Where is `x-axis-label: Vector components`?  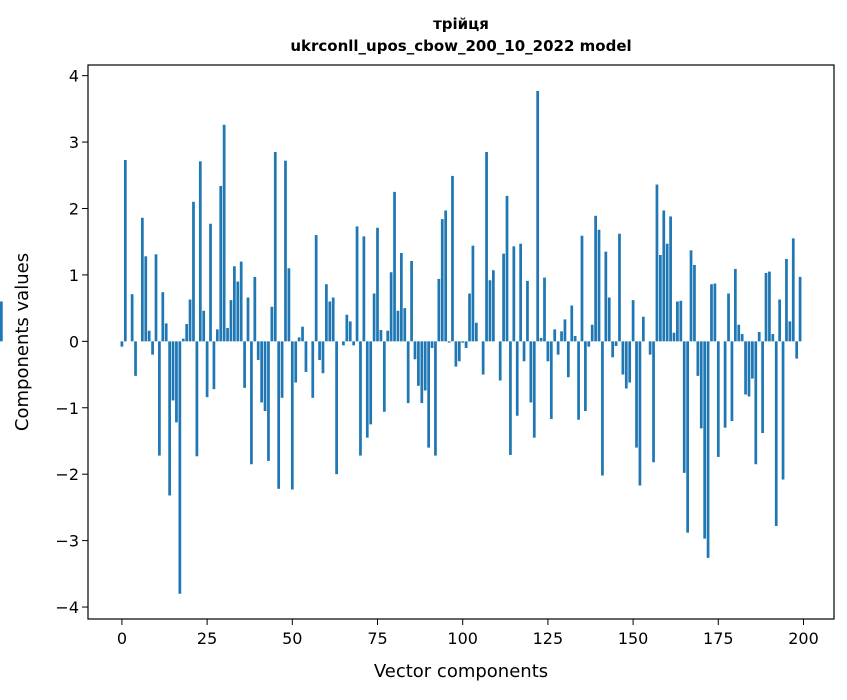 x-axis-label: Vector components is located at coordinates (461, 671).